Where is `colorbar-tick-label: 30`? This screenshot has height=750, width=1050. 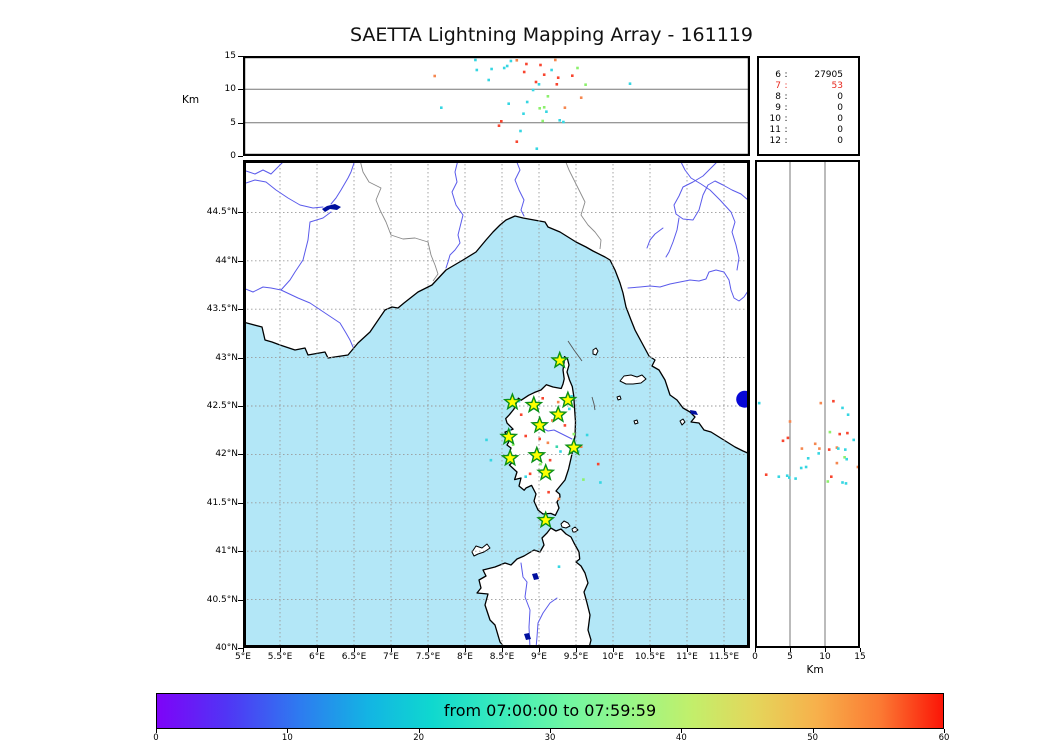
colorbar-tick-label: 30 is located at coordinates (550, 738).